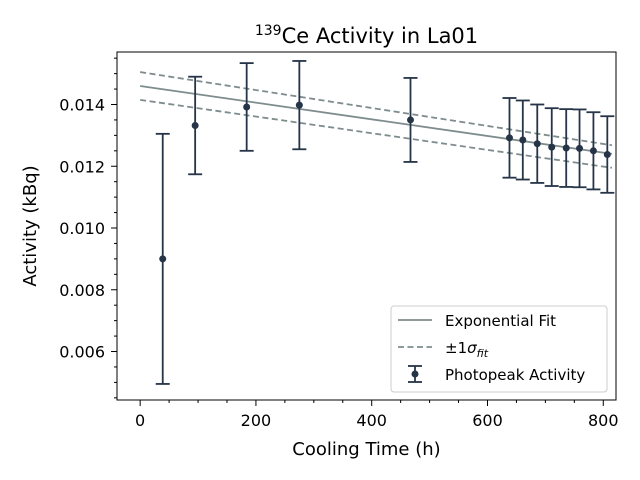 The image size is (640, 480). What do you see at coordinates (366, 449) in the screenshot?
I see `x-axis-label: Cooling Time (h)` at bounding box center [366, 449].